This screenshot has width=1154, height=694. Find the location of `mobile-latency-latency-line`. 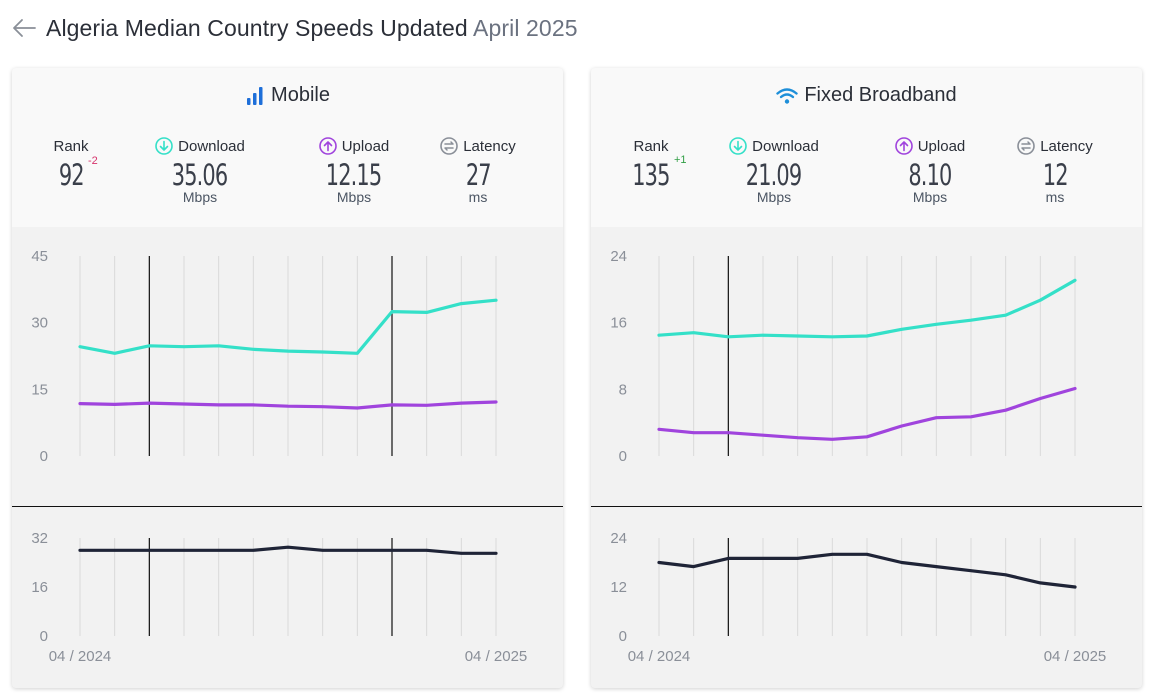

mobile-latency-latency-line is located at coordinates (288, 550).